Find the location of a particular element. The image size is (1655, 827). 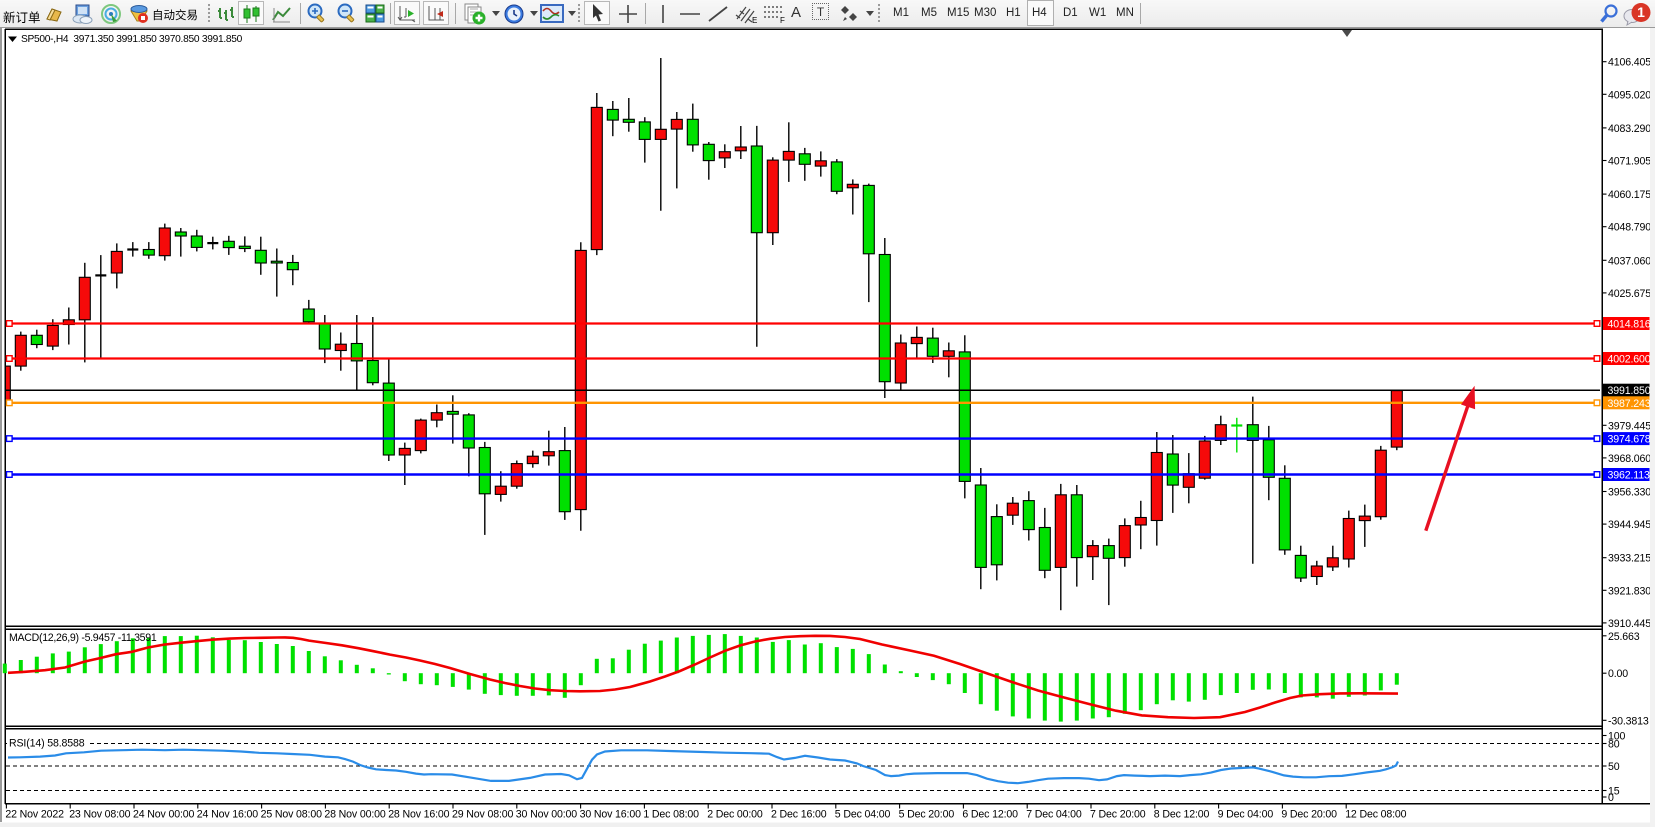

svg-text: 0 is located at coordinates (1611, 798).